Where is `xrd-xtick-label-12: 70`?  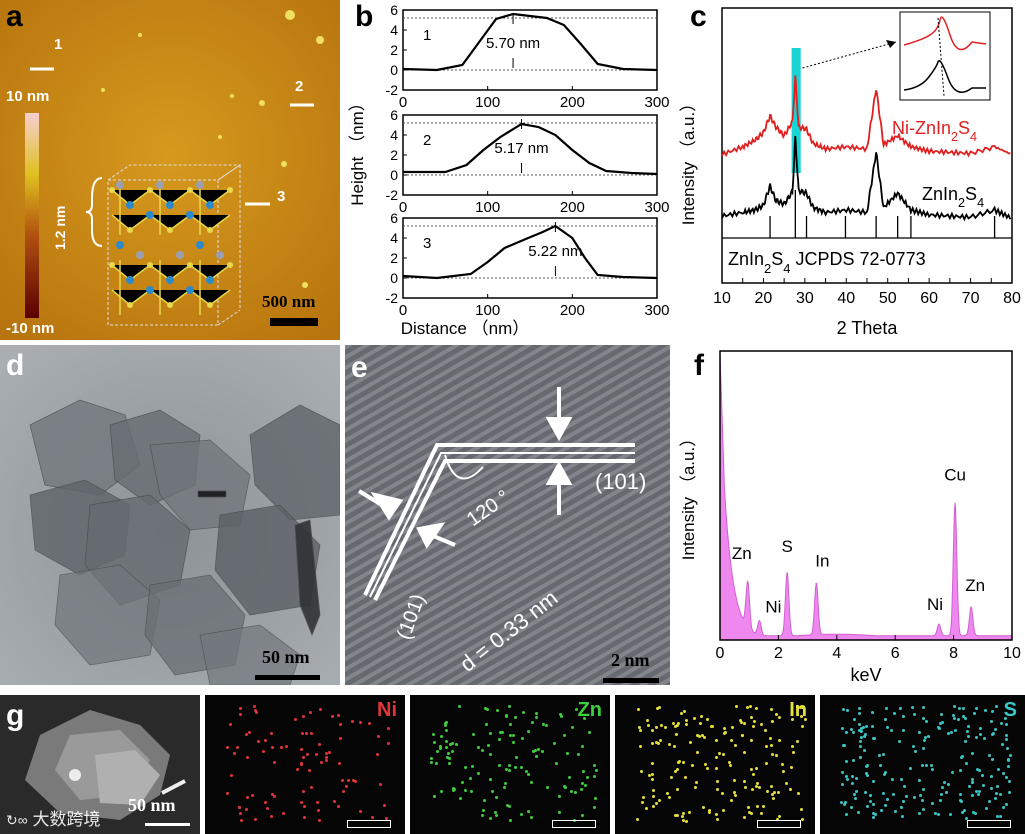
xrd-xtick-label-12: 70 is located at coordinates (971, 298).